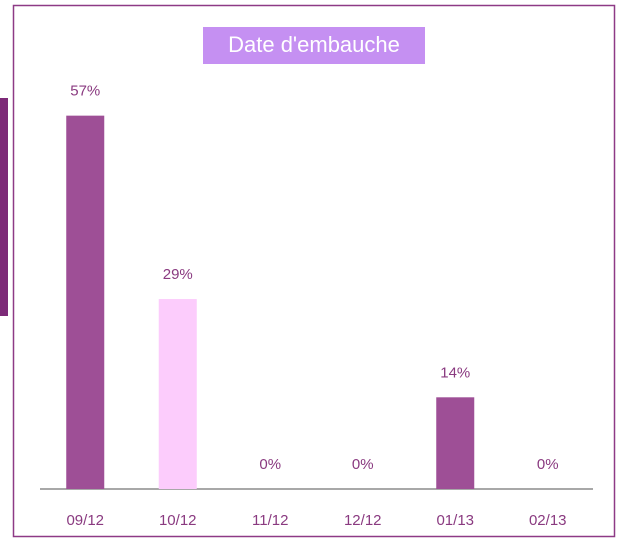 The width and height of the screenshot is (629, 544). What do you see at coordinates (178, 274) in the screenshot?
I see `data-label: 29%` at bounding box center [178, 274].